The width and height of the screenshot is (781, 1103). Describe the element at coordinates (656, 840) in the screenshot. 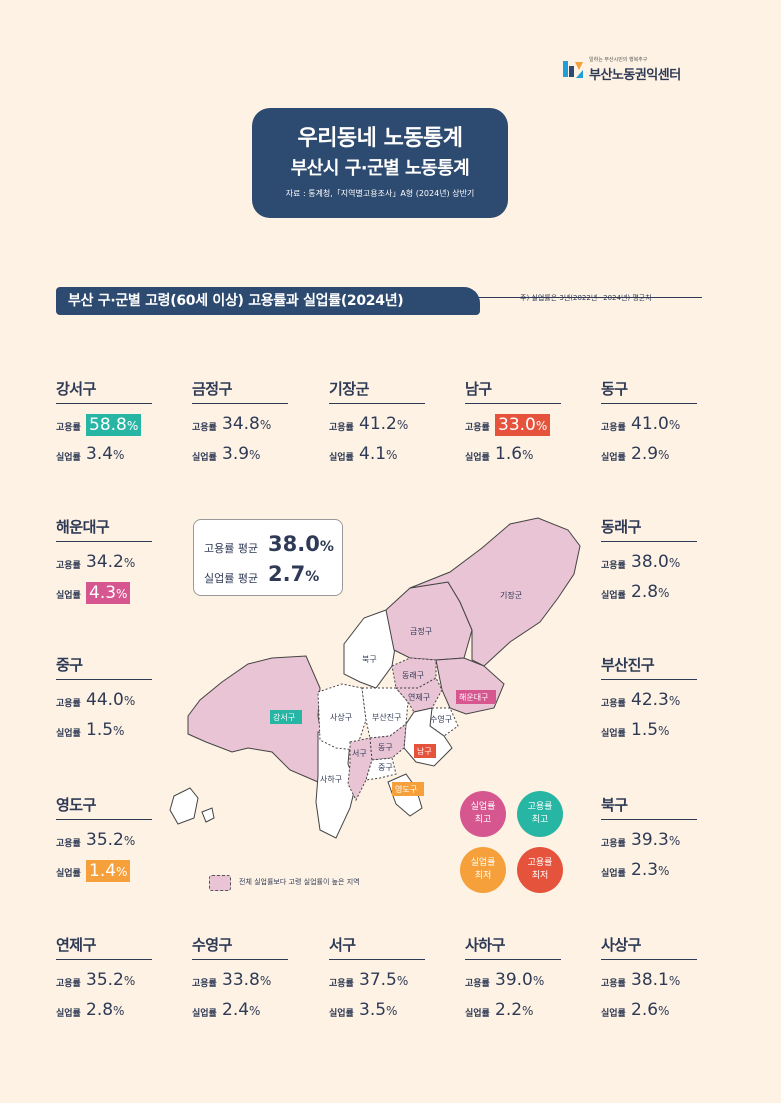

I see `employment-value: 39.3%` at that location.